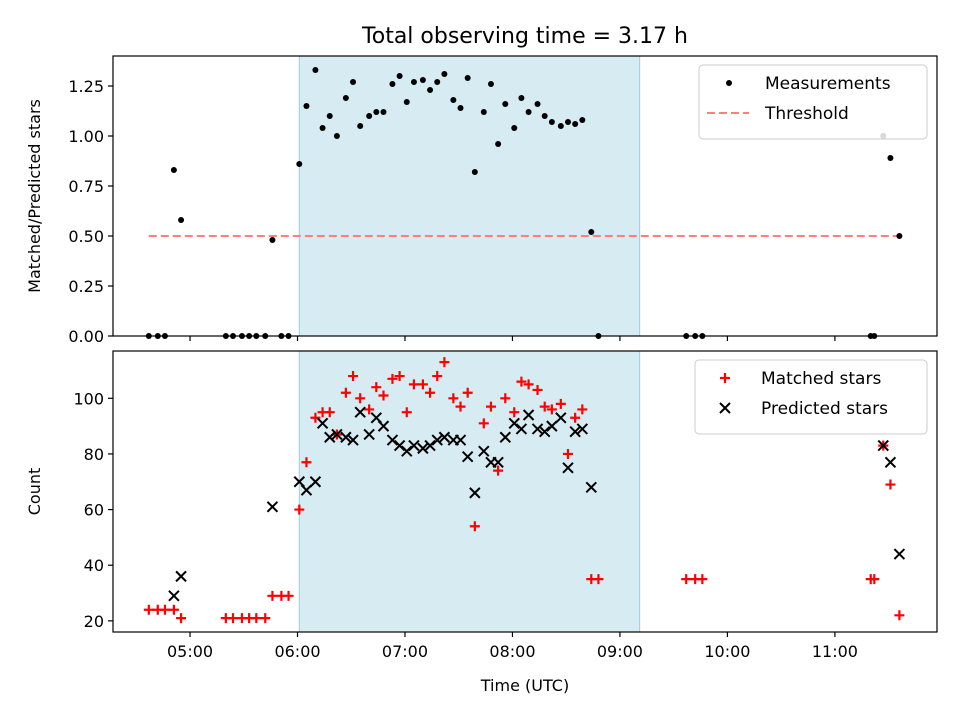 Image resolution: width=960 pixels, height=720 pixels. I want to click on y-tick-label: 40, so click(94, 565).